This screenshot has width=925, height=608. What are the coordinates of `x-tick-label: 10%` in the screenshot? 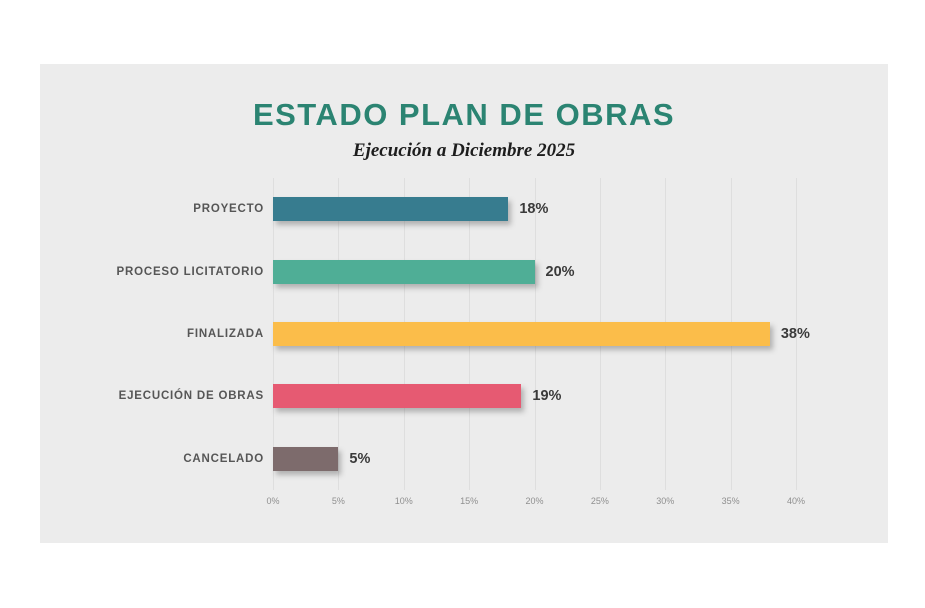 It's located at (403, 501).